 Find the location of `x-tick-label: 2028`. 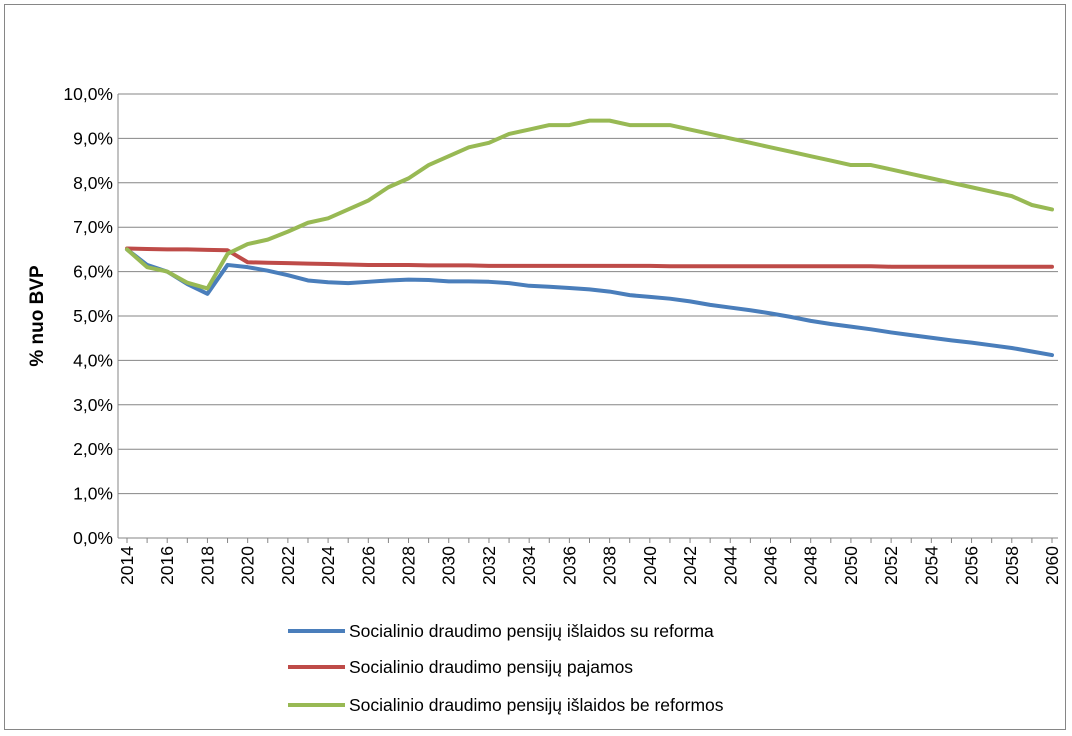

x-tick-label: 2028 is located at coordinates (409, 565).